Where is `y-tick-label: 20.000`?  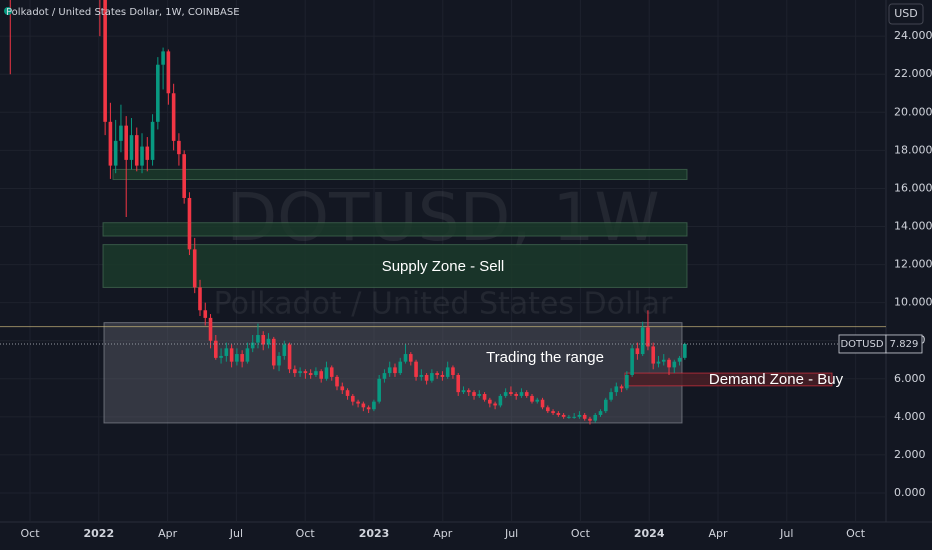 y-tick-label: 20.000 is located at coordinates (913, 111).